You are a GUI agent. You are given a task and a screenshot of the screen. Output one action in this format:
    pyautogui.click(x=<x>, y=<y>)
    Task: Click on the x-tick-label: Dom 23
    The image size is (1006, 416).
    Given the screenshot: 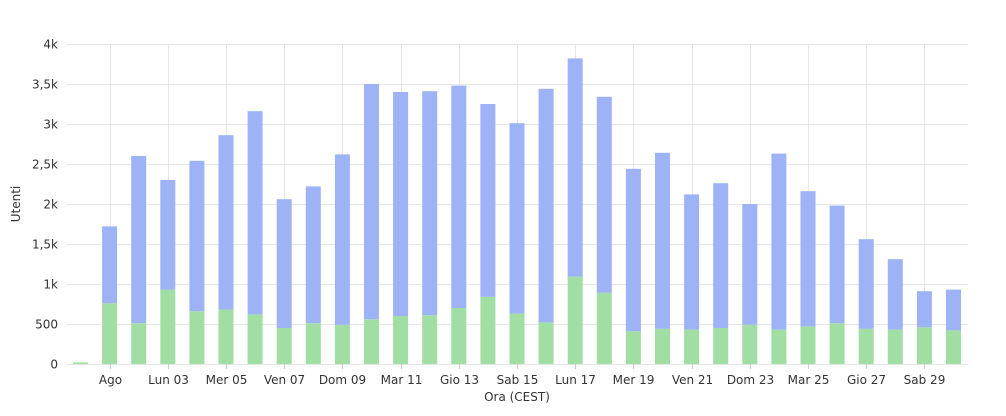 What is the action you would take?
    pyautogui.click(x=750, y=380)
    